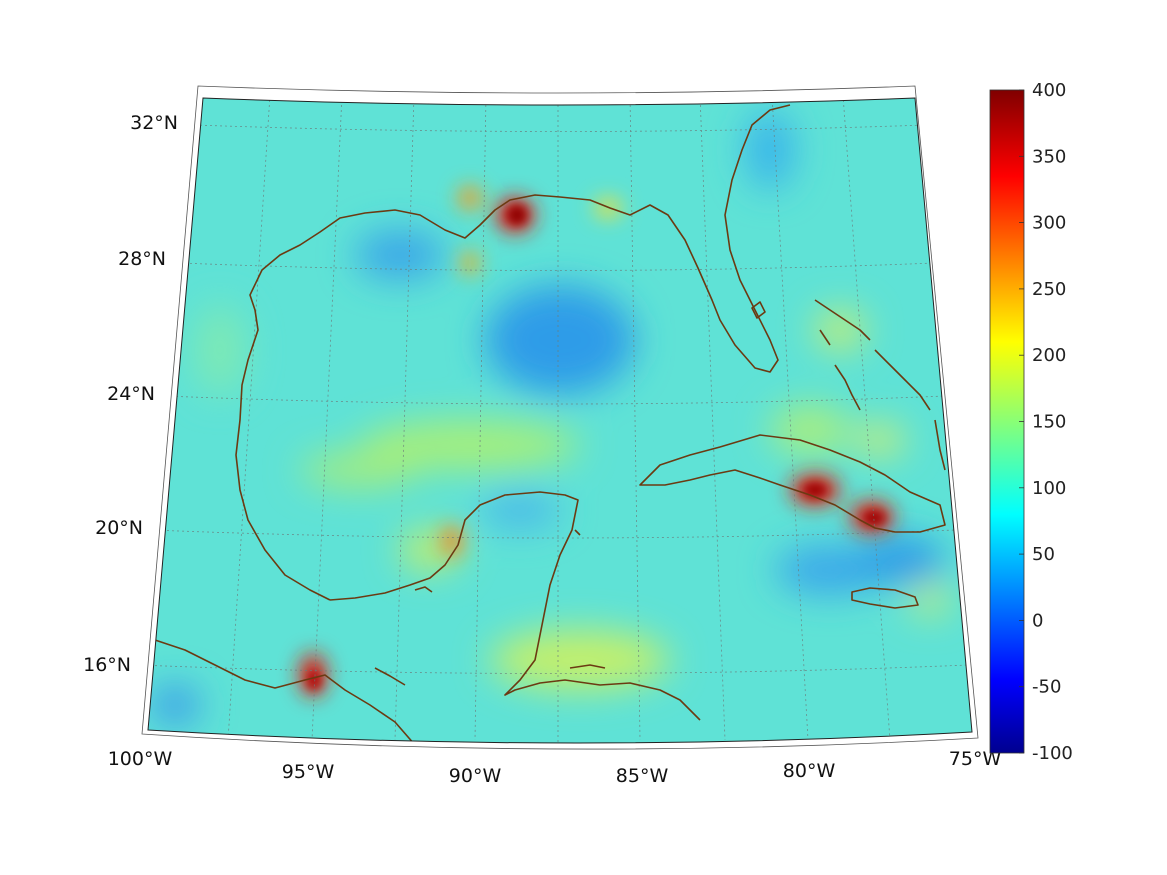  Describe the element at coordinates (1007, 421) in the screenshot. I see `colorbar-gradient` at that location.